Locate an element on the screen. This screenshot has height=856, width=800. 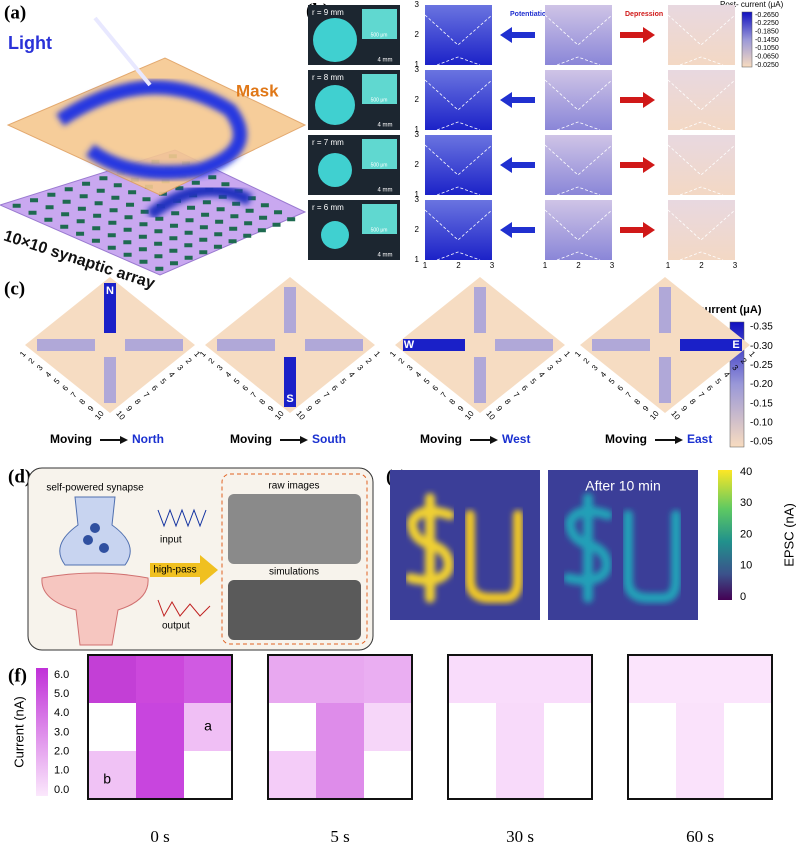
guide is located at coordinates (458, 191).